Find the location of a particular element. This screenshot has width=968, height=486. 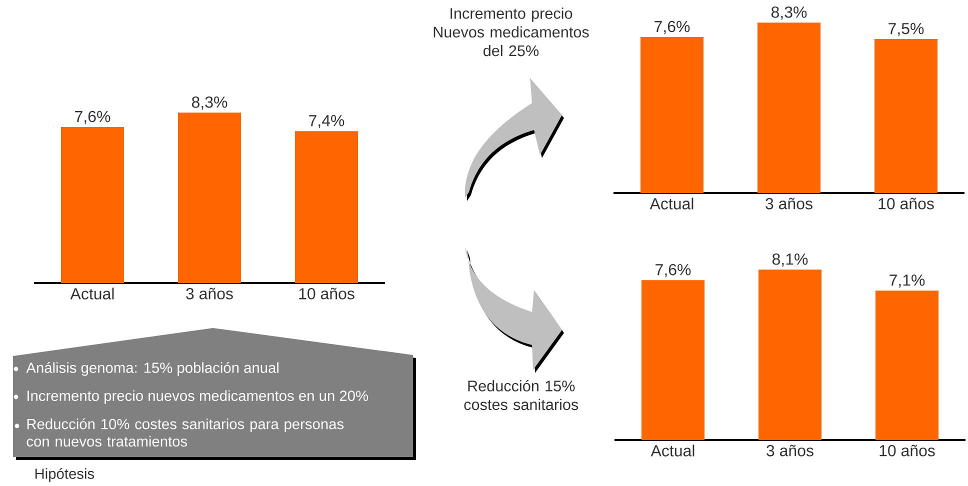

data-label: 8,1% is located at coordinates (790, 260).